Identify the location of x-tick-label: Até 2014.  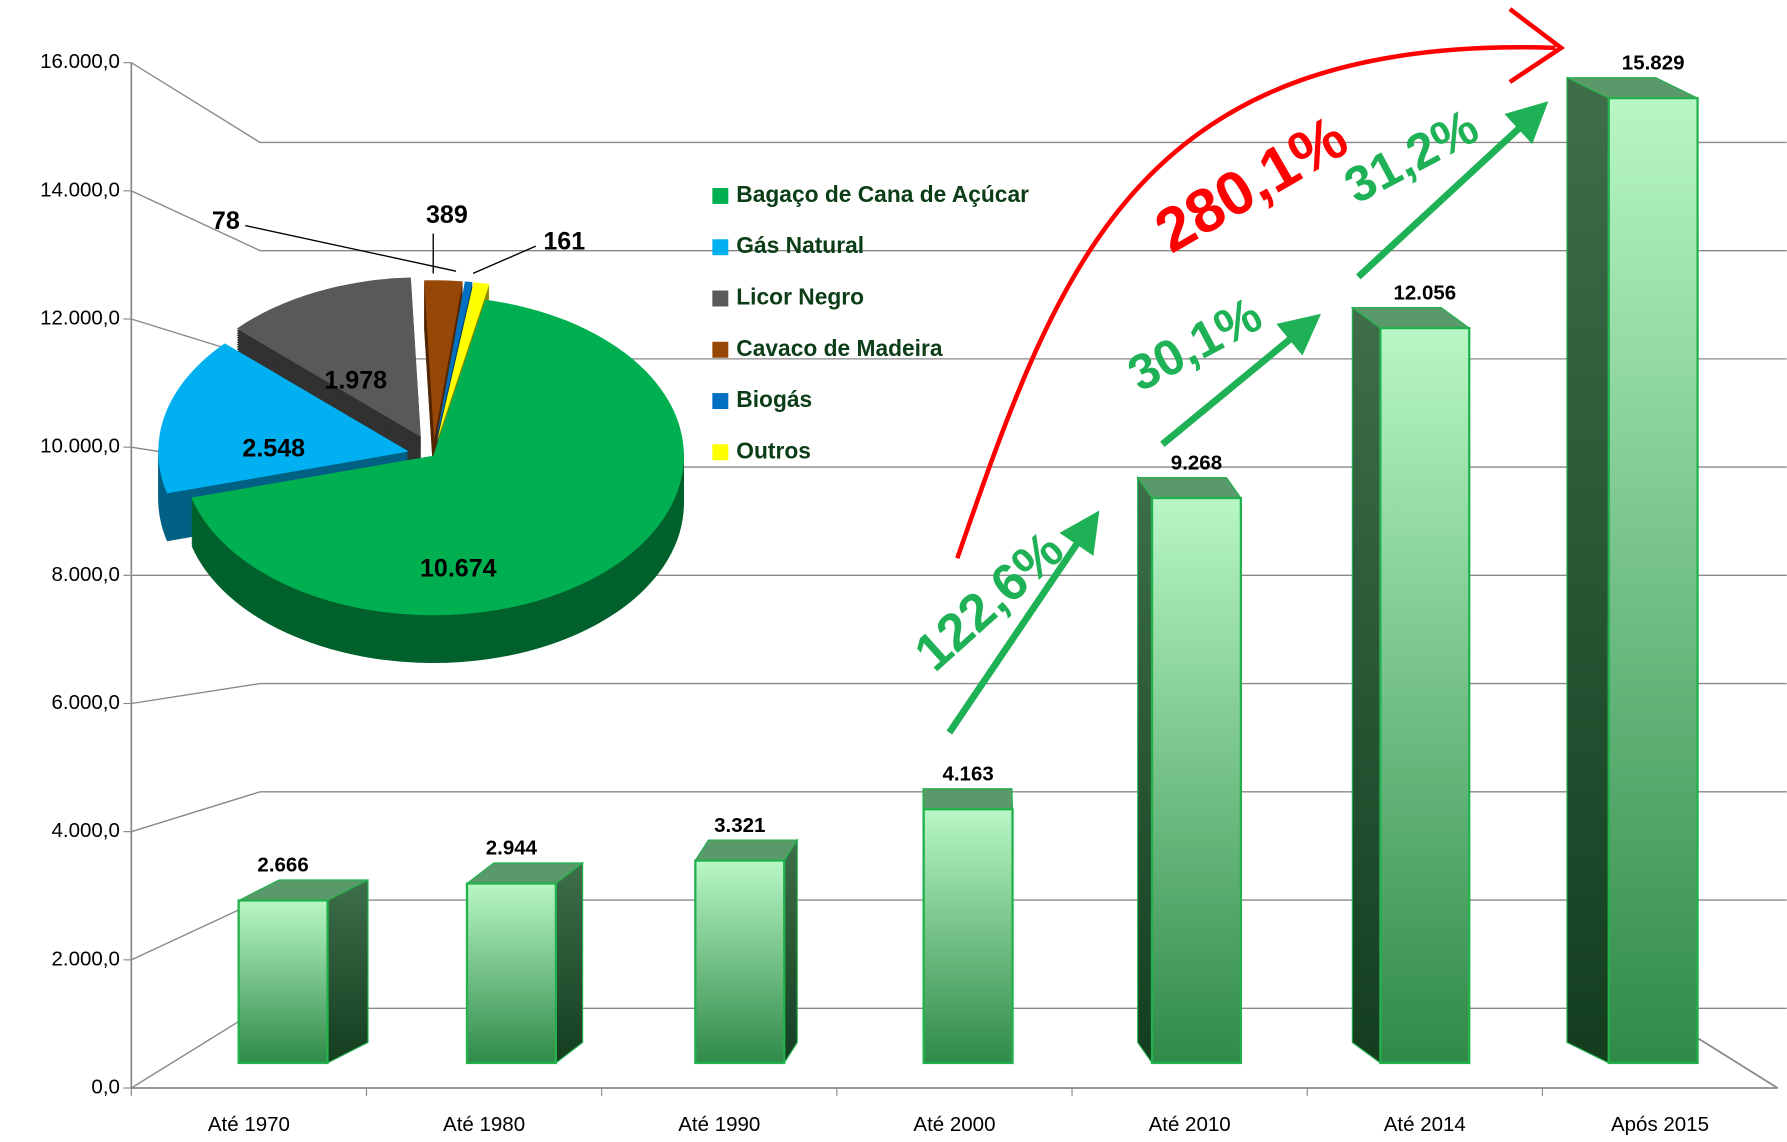
(1425, 1124).